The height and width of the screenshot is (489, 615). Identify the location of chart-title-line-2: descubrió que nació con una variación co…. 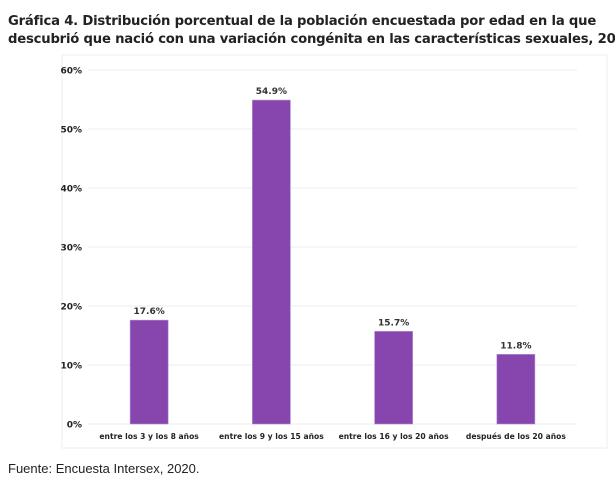
(311, 39).